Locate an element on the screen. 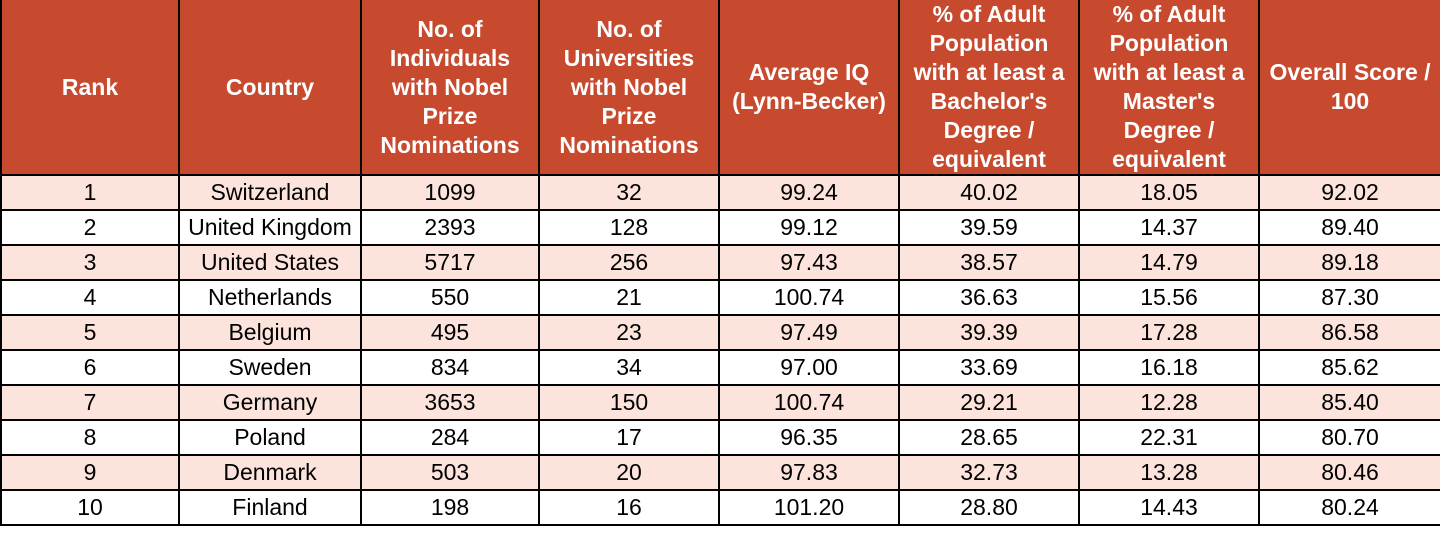 Image resolution: width=1440 pixels, height=554 pixels. cell-universities: 150 is located at coordinates (629, 402).